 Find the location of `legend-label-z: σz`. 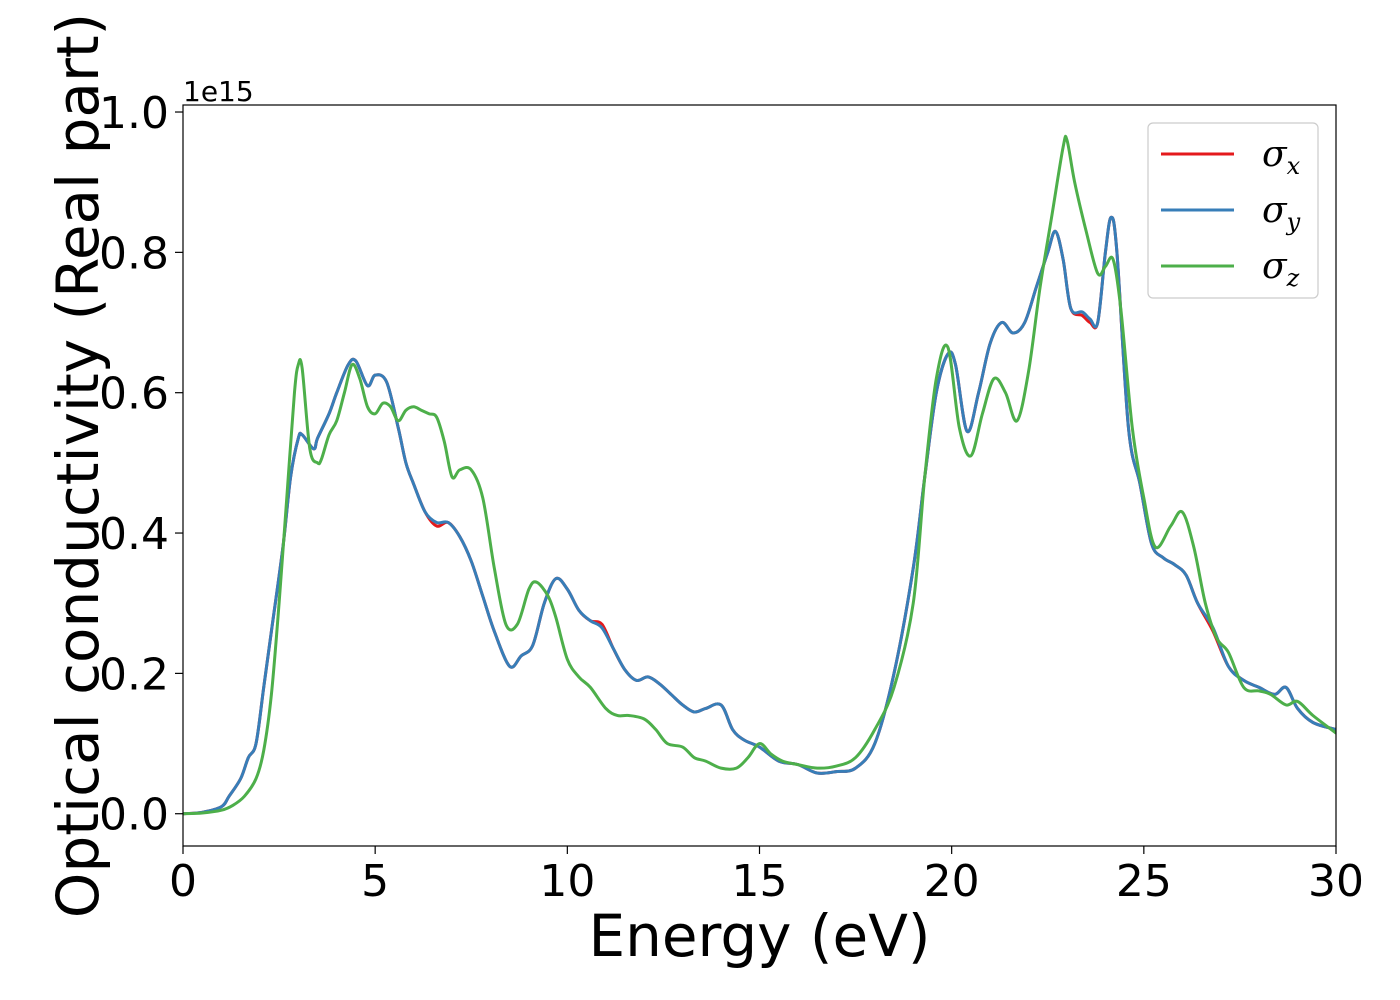

legend-label-z: σz is located at coordinates (1281, 269).